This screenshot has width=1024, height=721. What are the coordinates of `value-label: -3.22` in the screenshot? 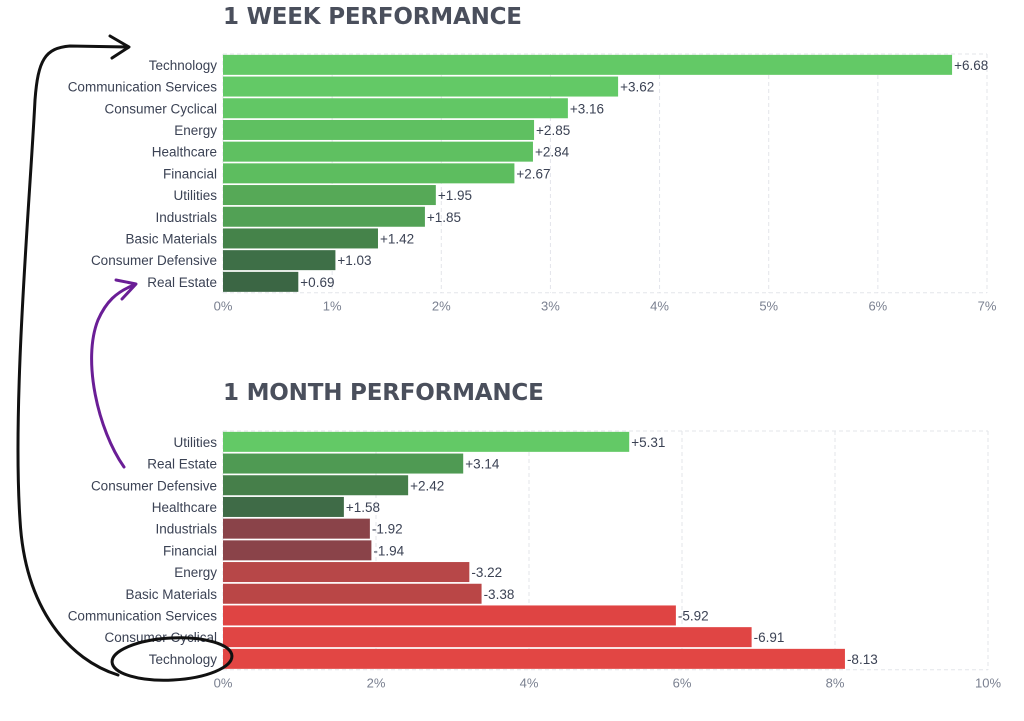 It's located at (486, 572).